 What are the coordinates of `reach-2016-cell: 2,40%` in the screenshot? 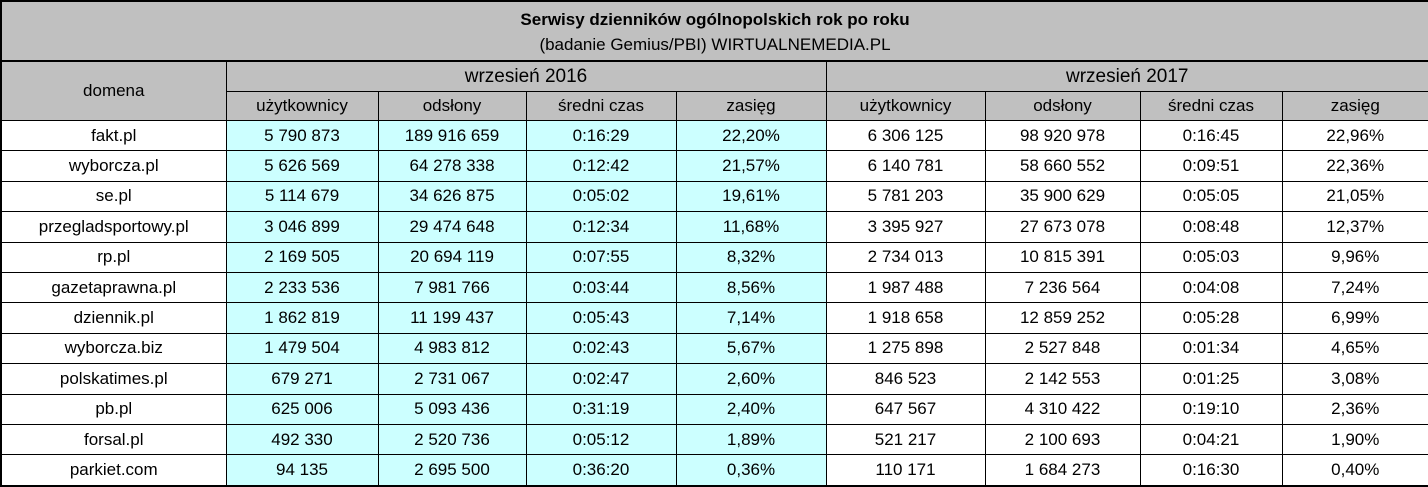 It's located at (751, 409).